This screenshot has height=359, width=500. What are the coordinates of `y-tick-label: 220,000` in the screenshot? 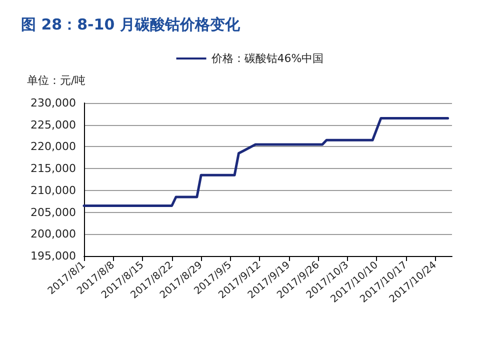 It's located at (53, 147).